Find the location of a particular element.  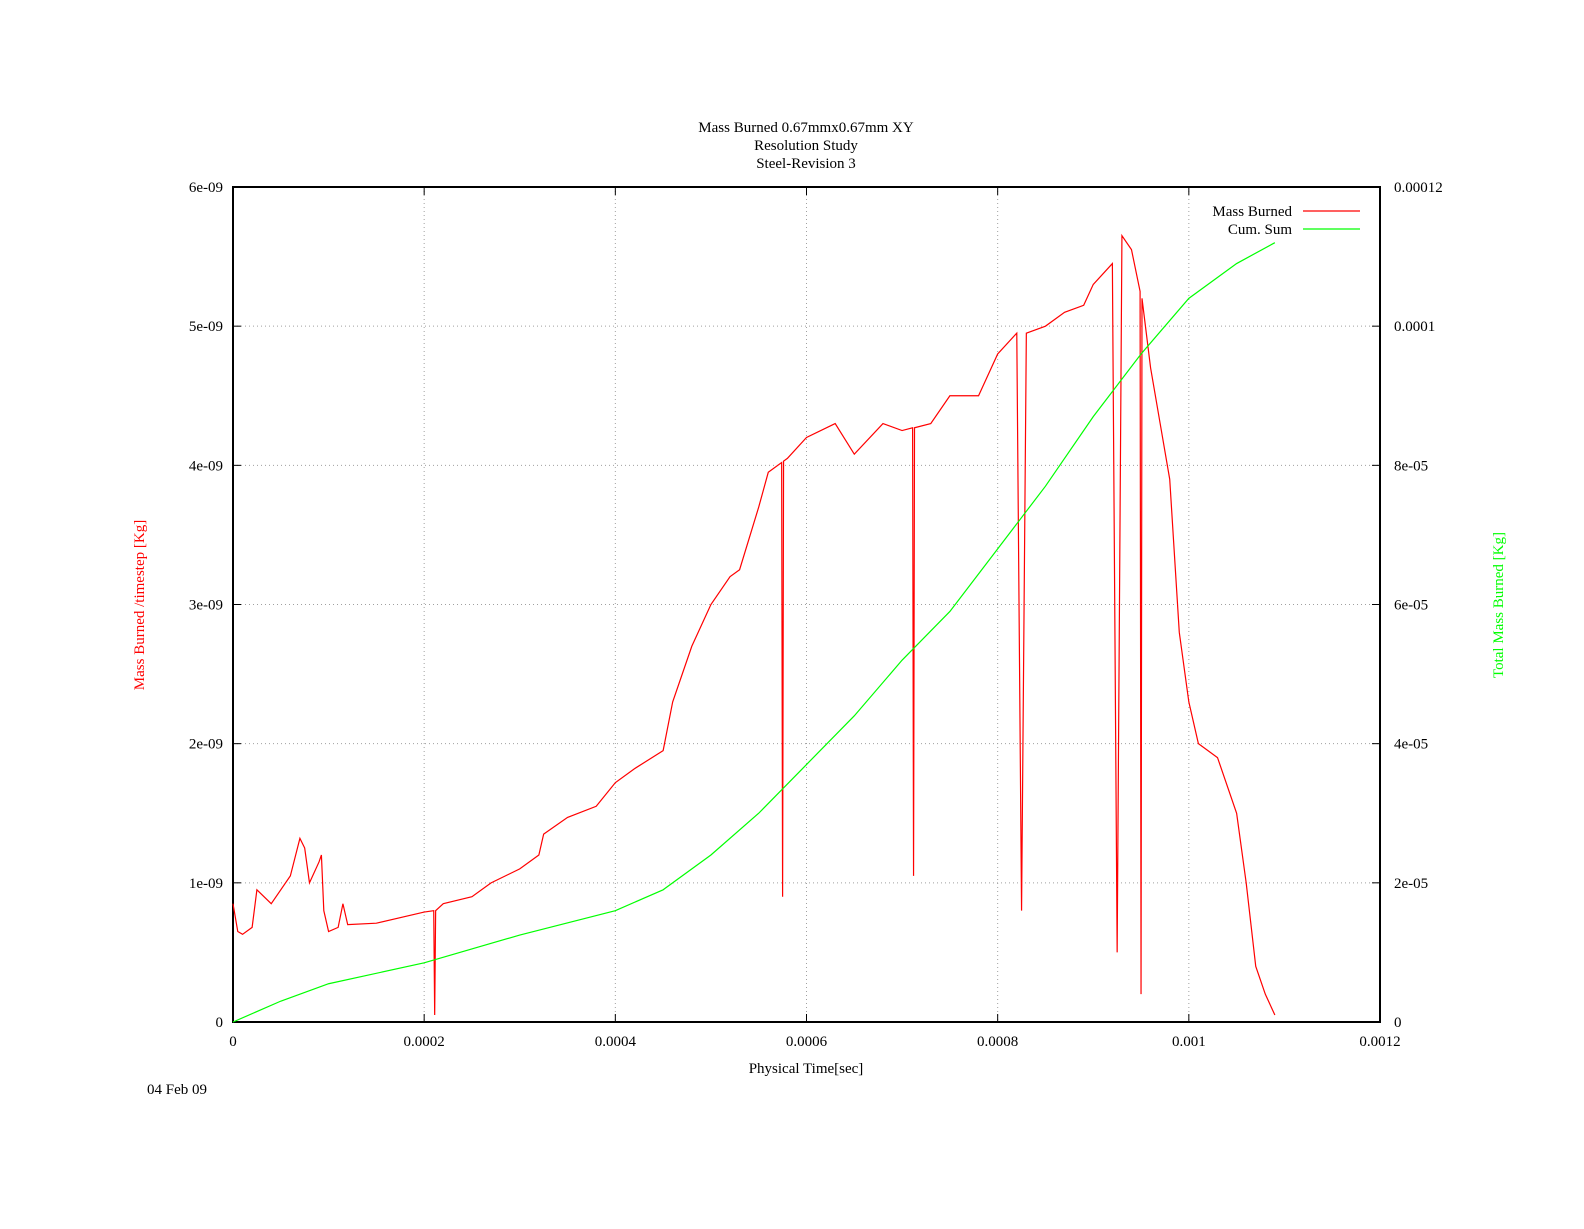

date-stamp: 04 Feb 09 is located at coordinates (177, 1090).